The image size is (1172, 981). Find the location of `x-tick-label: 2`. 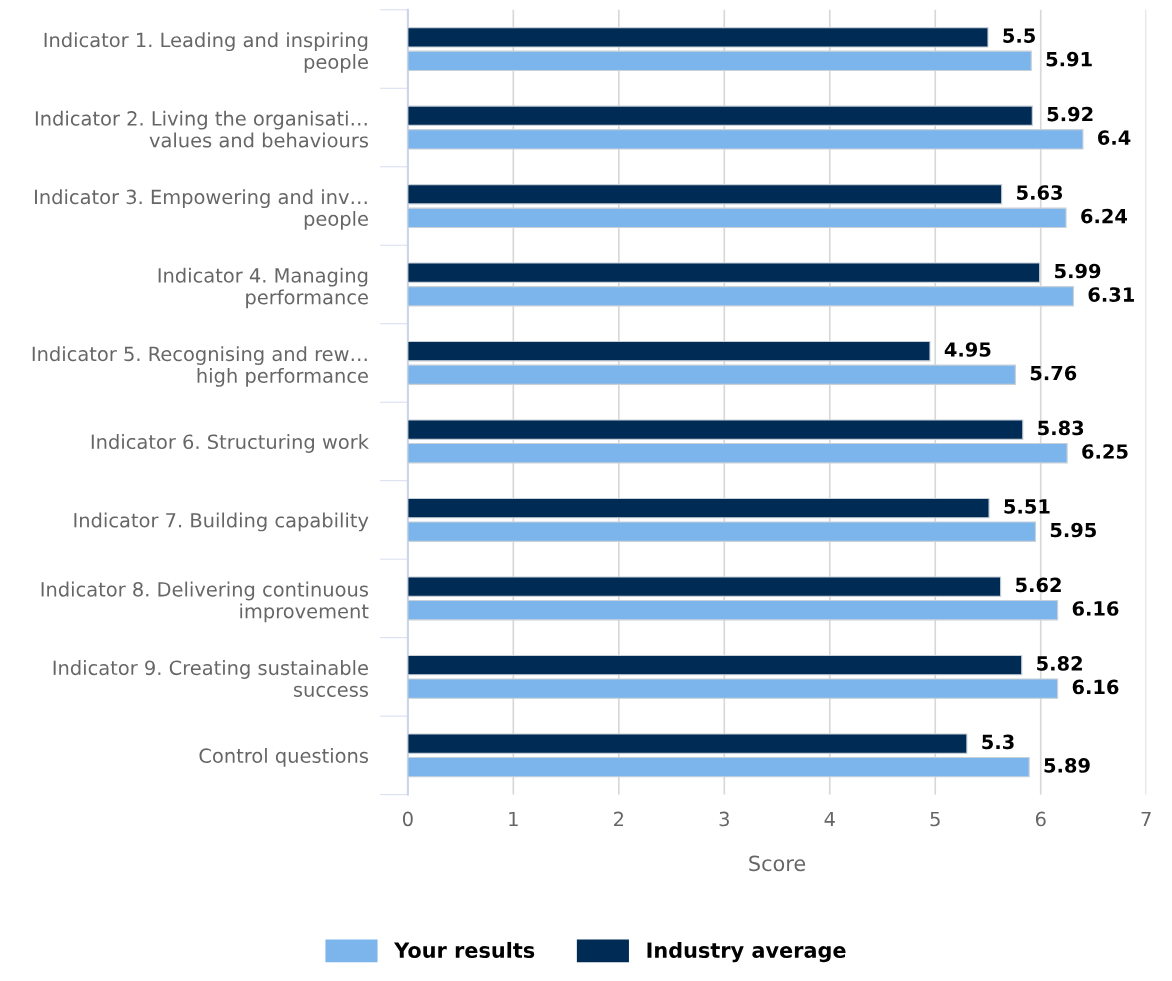

x-tick-label: 2 is located at coordinates (619, 819).